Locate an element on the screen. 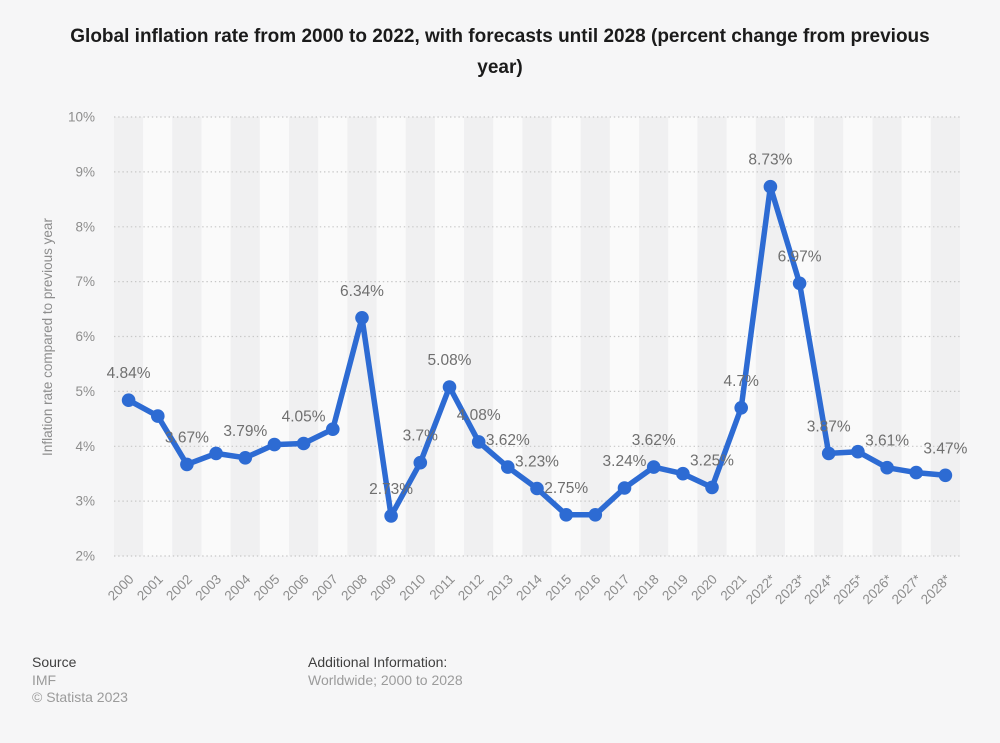 This screenshot has width=1000, height=743. x-tick-label: 2016 is located at coordinates (588, 588).